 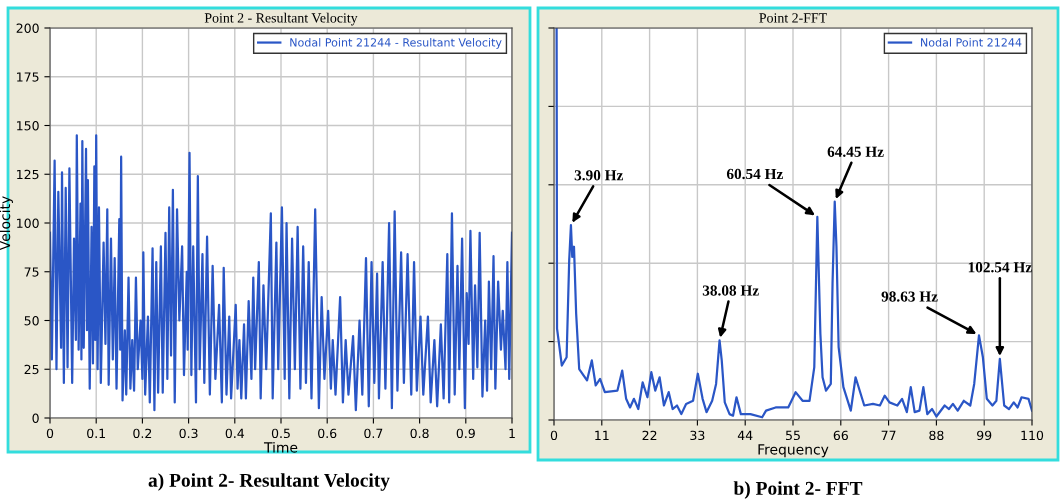 What do you see at coordinates (35, 418) in the screenshot?
I see `y-tick-label: 0` at bounding box center [35, 418].